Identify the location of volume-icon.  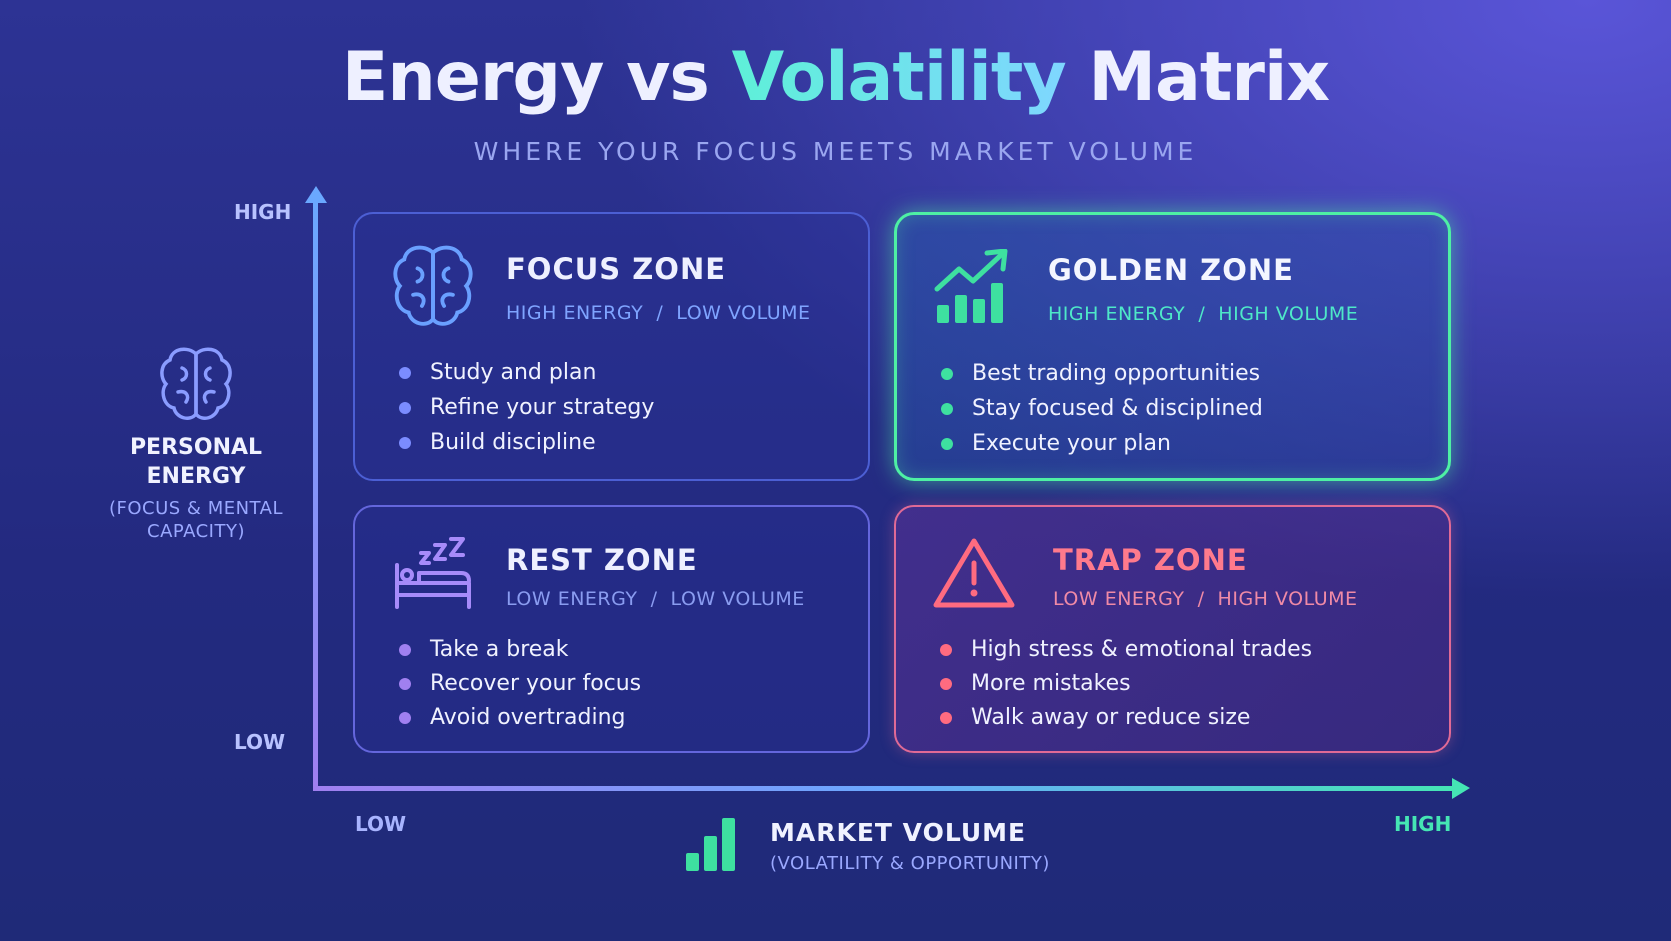
(710, 844).